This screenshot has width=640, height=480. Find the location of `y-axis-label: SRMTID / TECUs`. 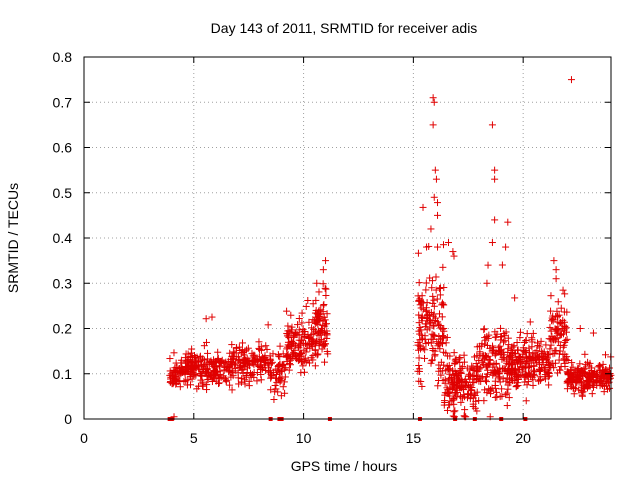

y-axis-label: SRMTID / TECUs is located at coordinates (13, 238).